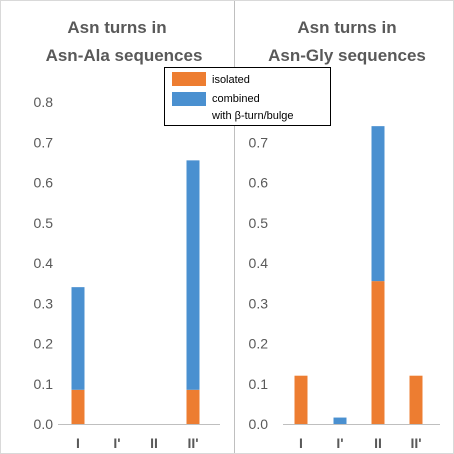  Describe the element at coordinates (360, 443) in the screenshot. I see `panel-2-x-axis-labels: I I' II II'` at that location.